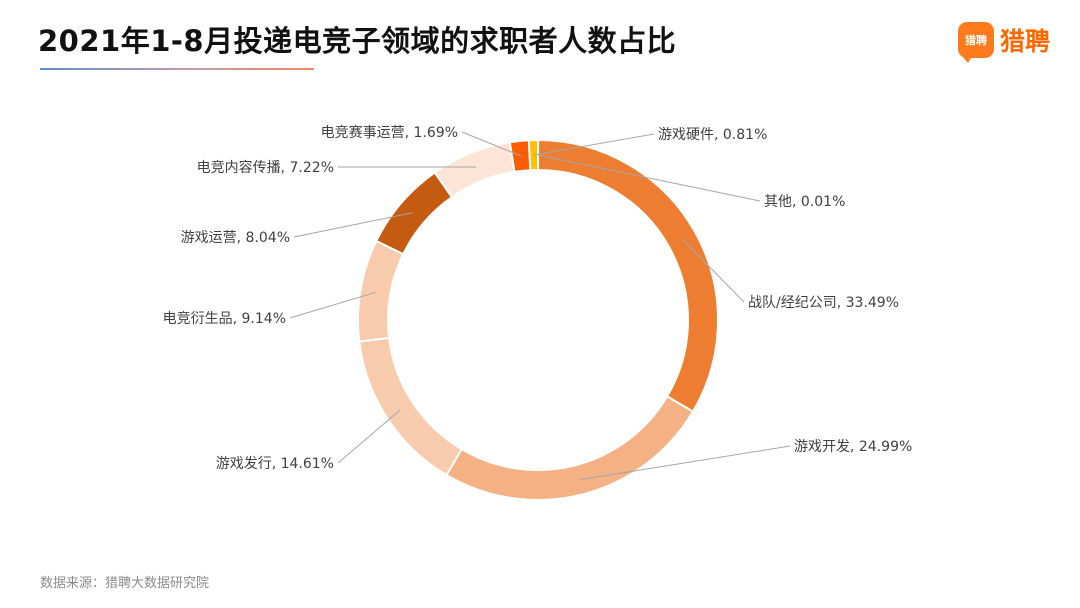  I want to click on data-label-3: 游戏开发, 24.99%, so click(853, 447).